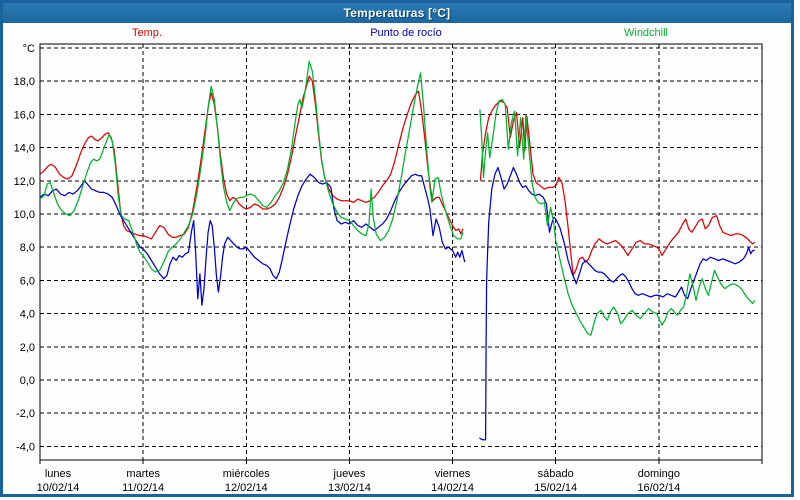 The width and height of the screenshot is (800, 500). Describe the element at coordinates (658, 488) in the screenshot. I see `x-axis-date-label: 16/02/14` at that location.